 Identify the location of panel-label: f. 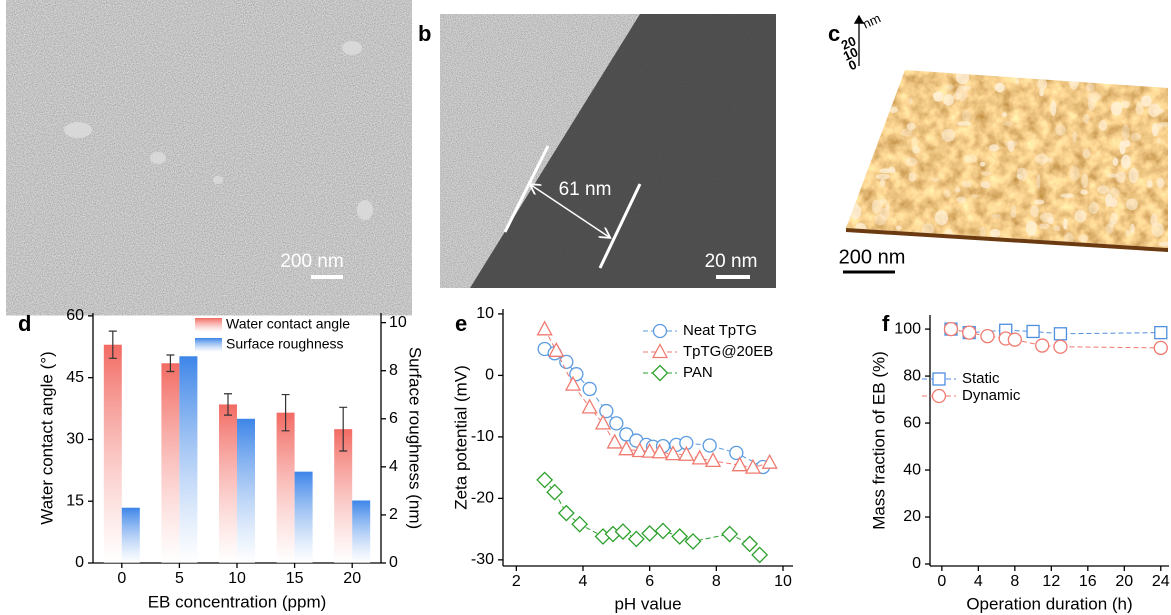
(886, 323).